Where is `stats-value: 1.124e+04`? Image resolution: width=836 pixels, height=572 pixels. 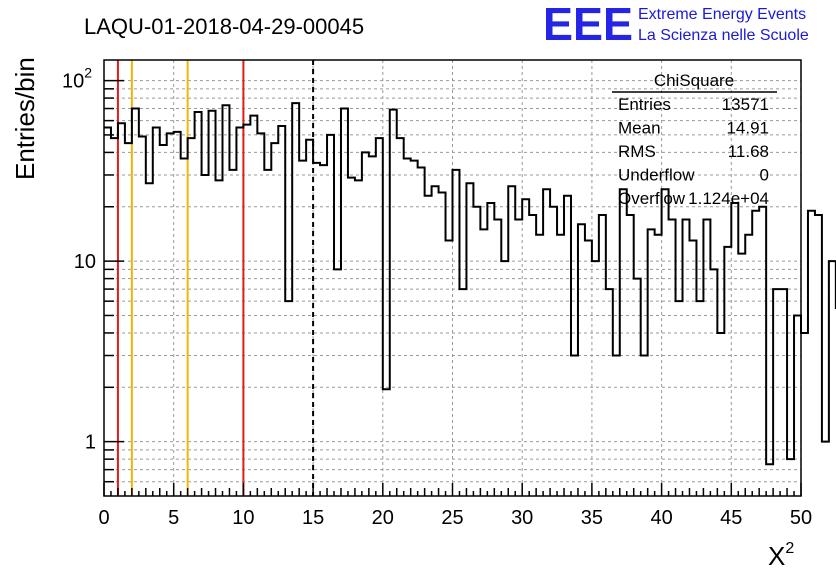
stats-value: 1.124e+04 is located at coordinates (728, 198).